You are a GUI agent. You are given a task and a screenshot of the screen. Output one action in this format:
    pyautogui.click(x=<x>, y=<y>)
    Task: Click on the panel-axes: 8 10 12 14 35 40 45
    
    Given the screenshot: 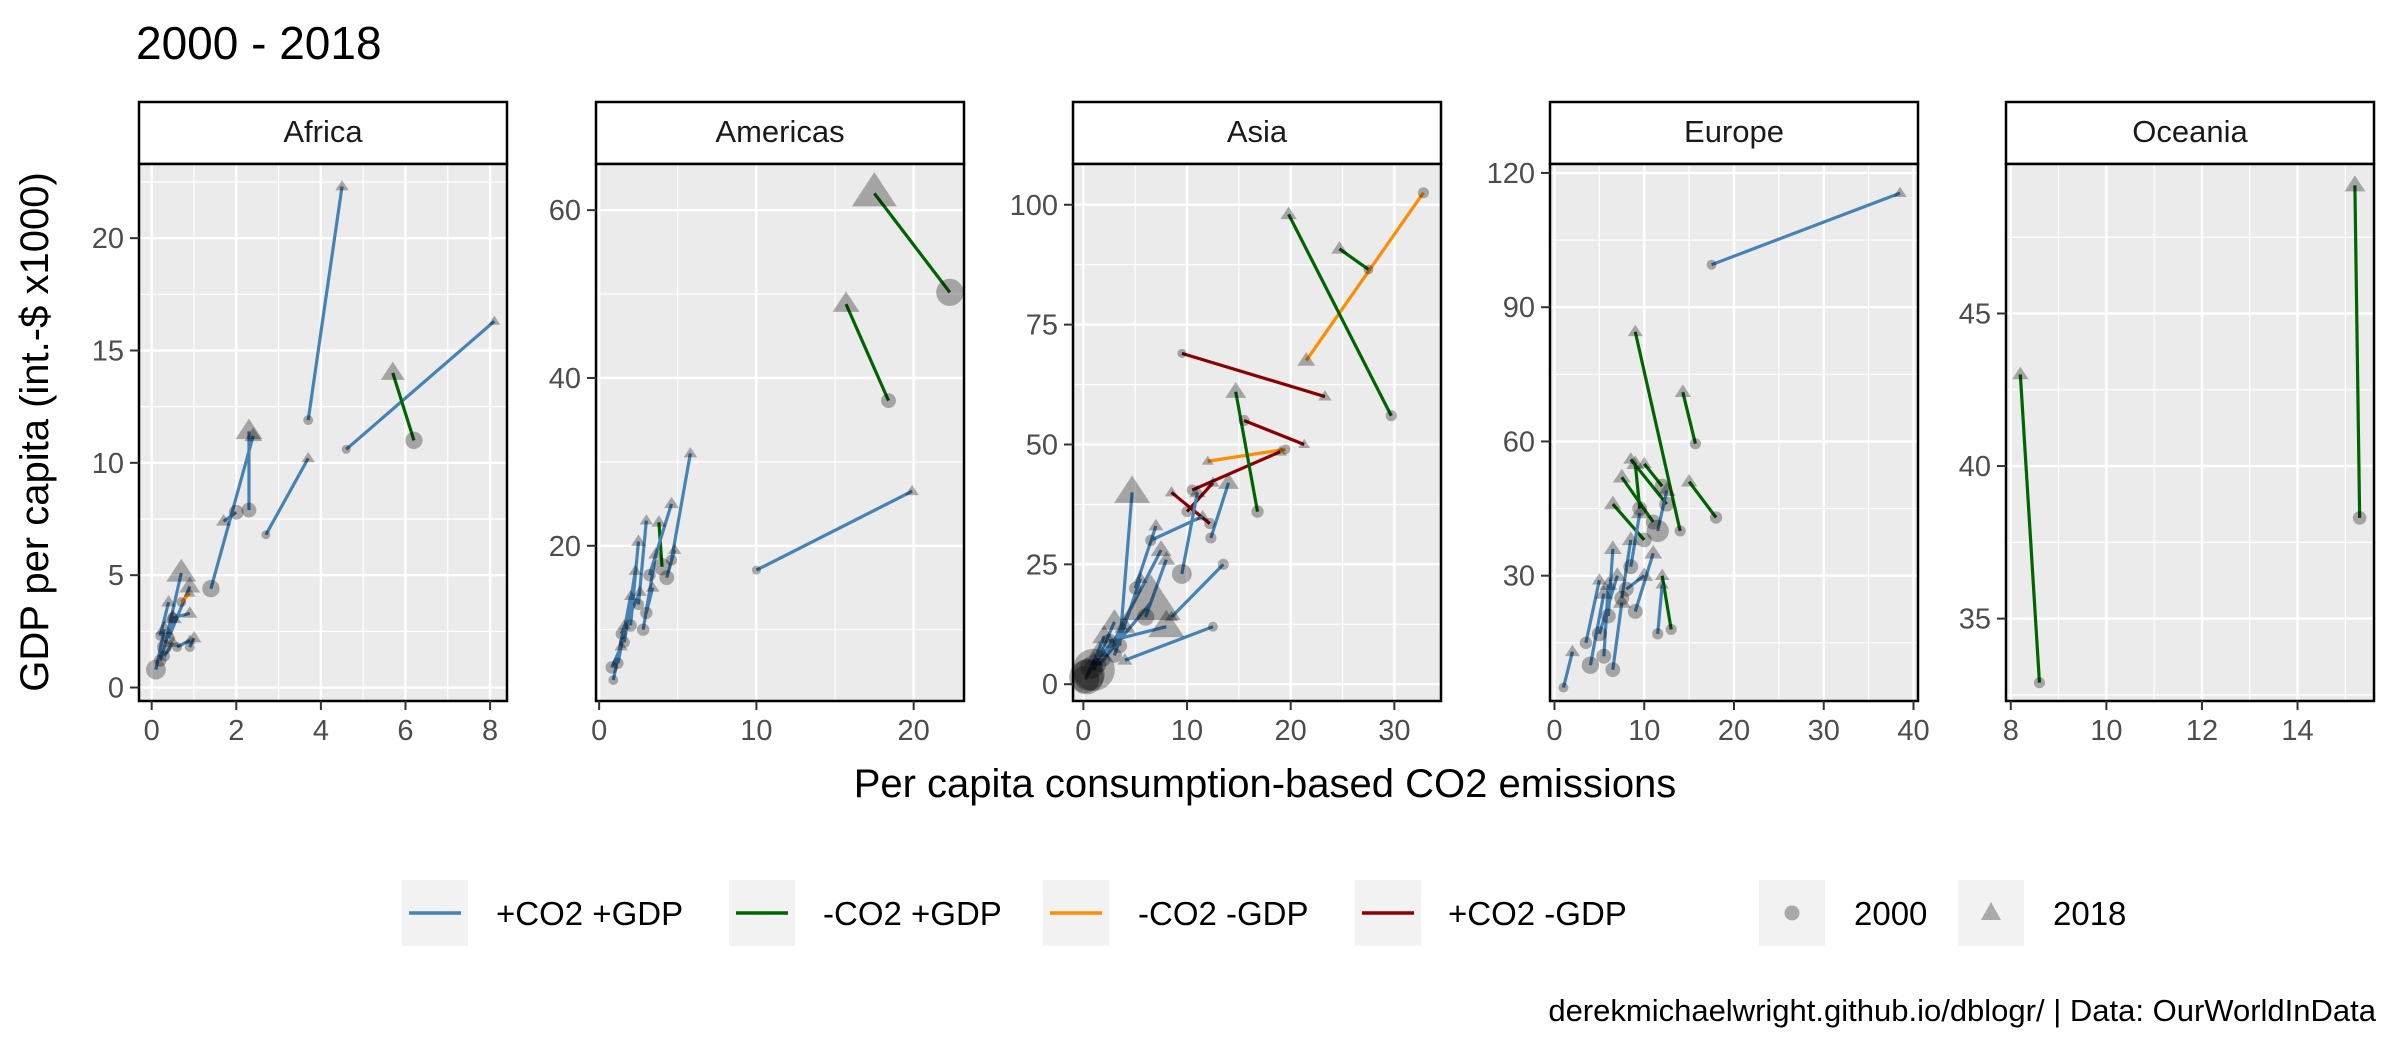 What is the action you would take?
    pyautogui.click(x=2136, y=523)
    